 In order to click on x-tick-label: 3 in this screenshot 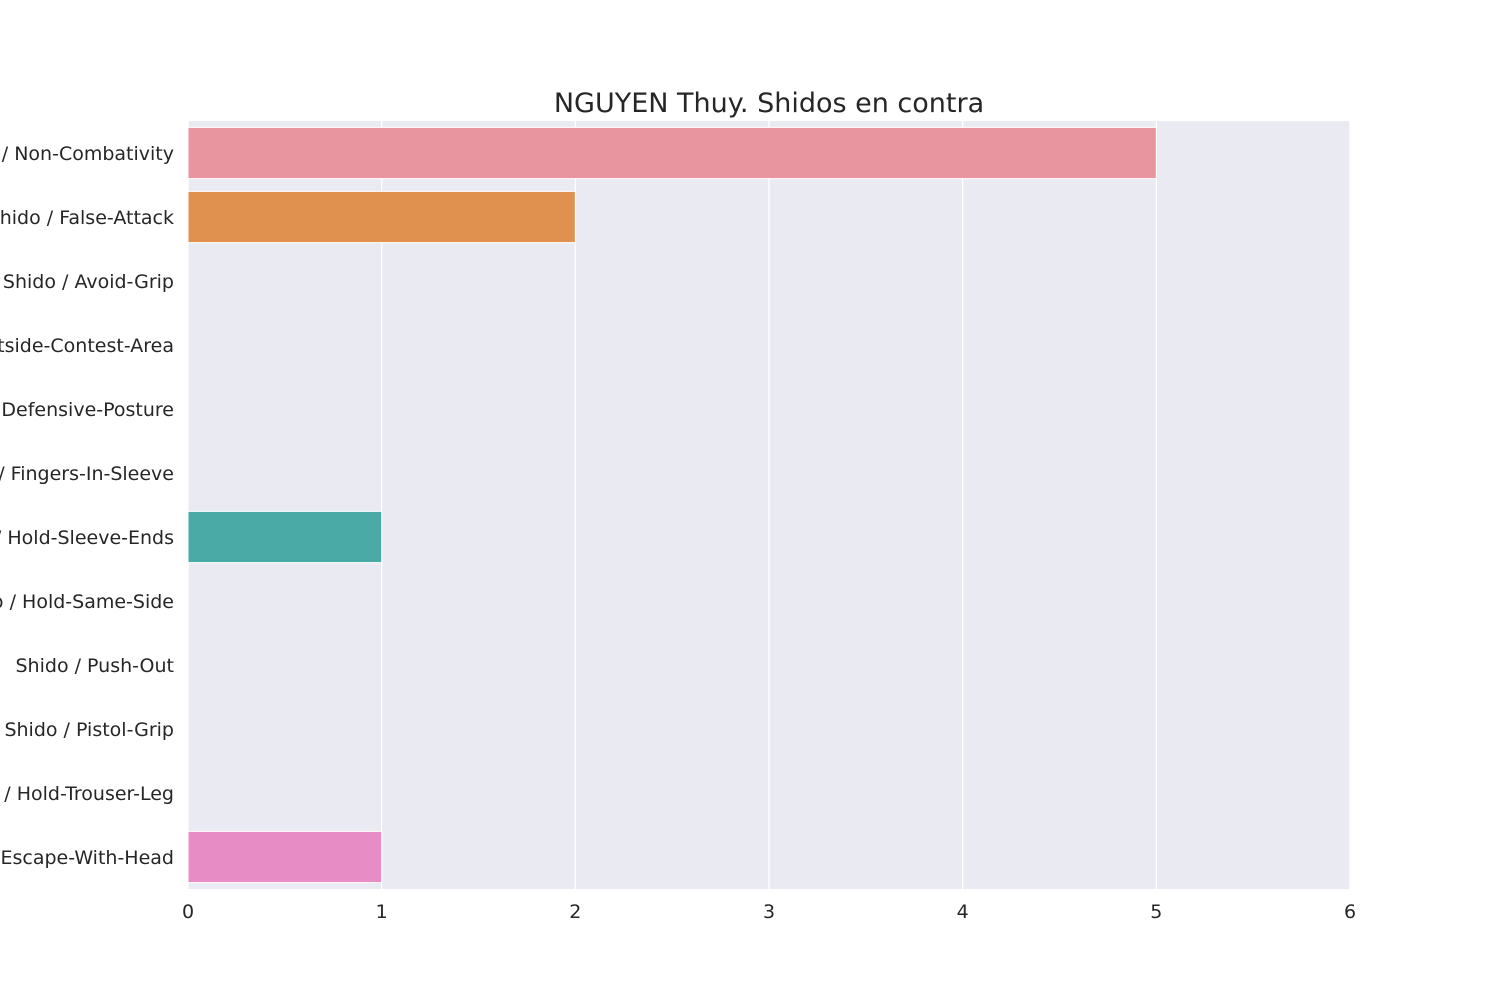, I will do `click(769, 912)`.